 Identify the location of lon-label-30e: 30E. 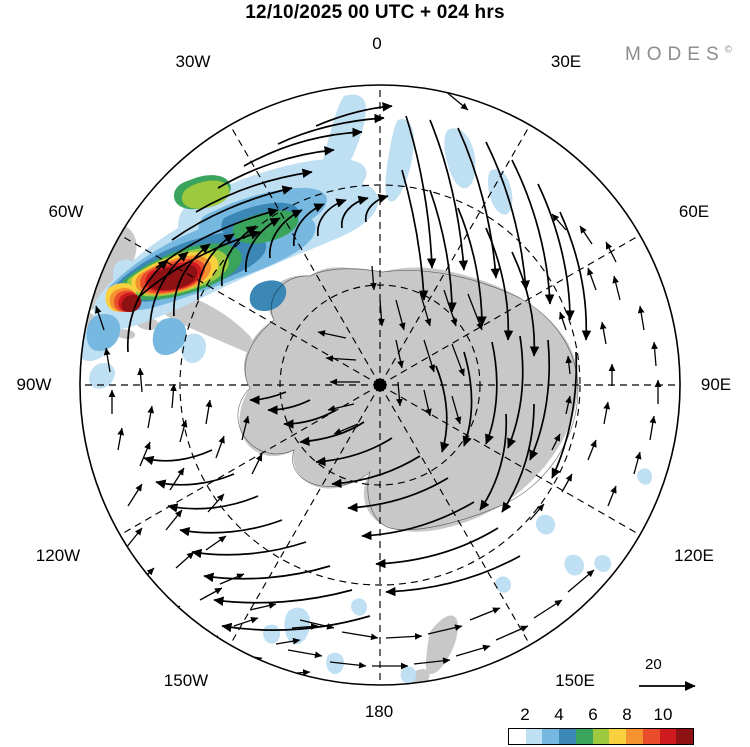
(566, 61).